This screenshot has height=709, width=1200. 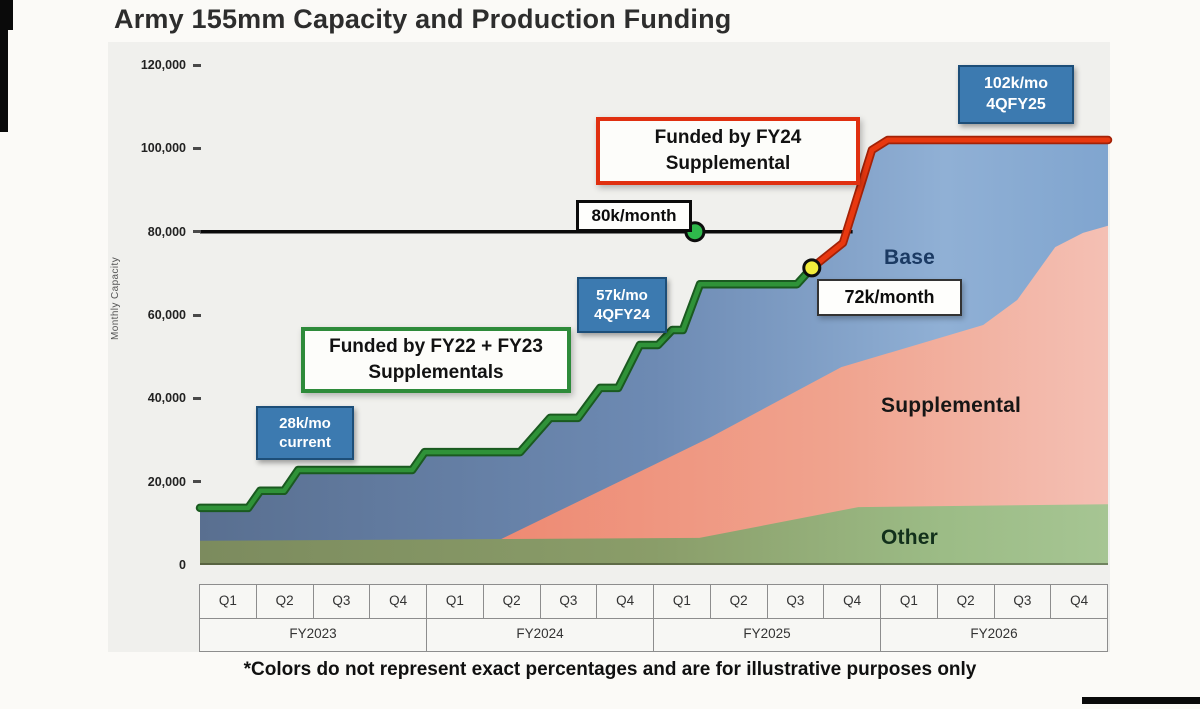 I want to click on area-label-supplemental: Supplemental, so click(x=951, y=405).